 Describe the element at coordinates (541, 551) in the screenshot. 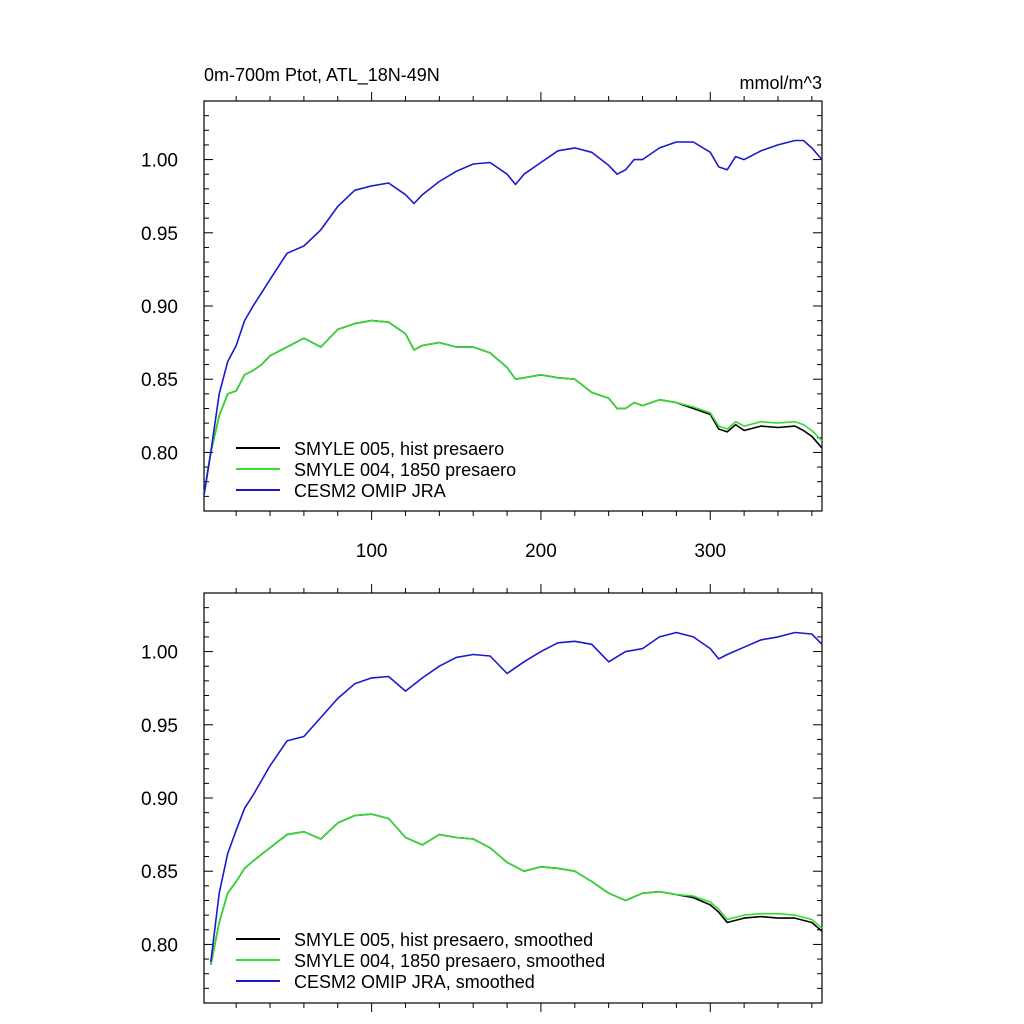

I see `x-tick-label: 200` at that location.